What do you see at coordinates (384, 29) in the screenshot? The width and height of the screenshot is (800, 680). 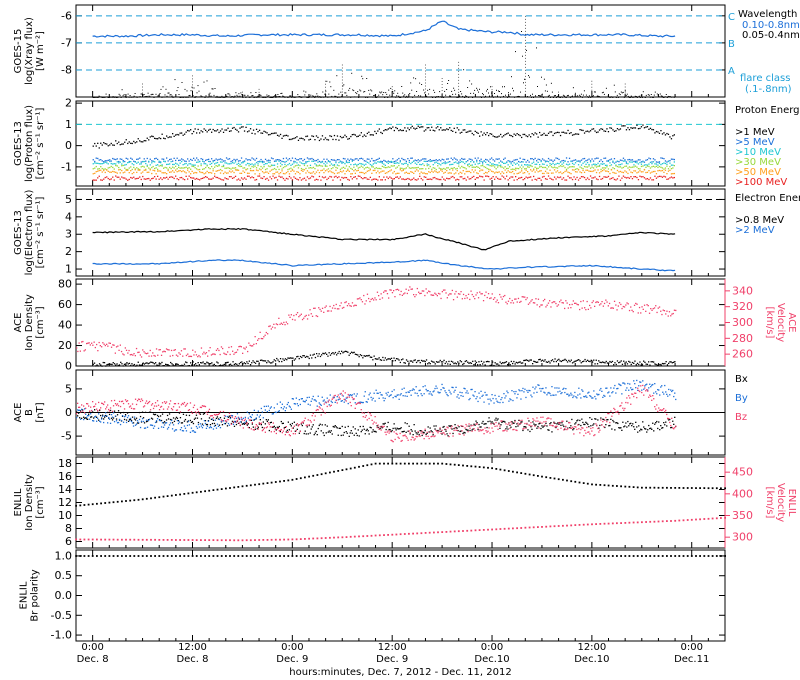 I see `series-0-10-0-8nm` at bounding box center [384, 29].